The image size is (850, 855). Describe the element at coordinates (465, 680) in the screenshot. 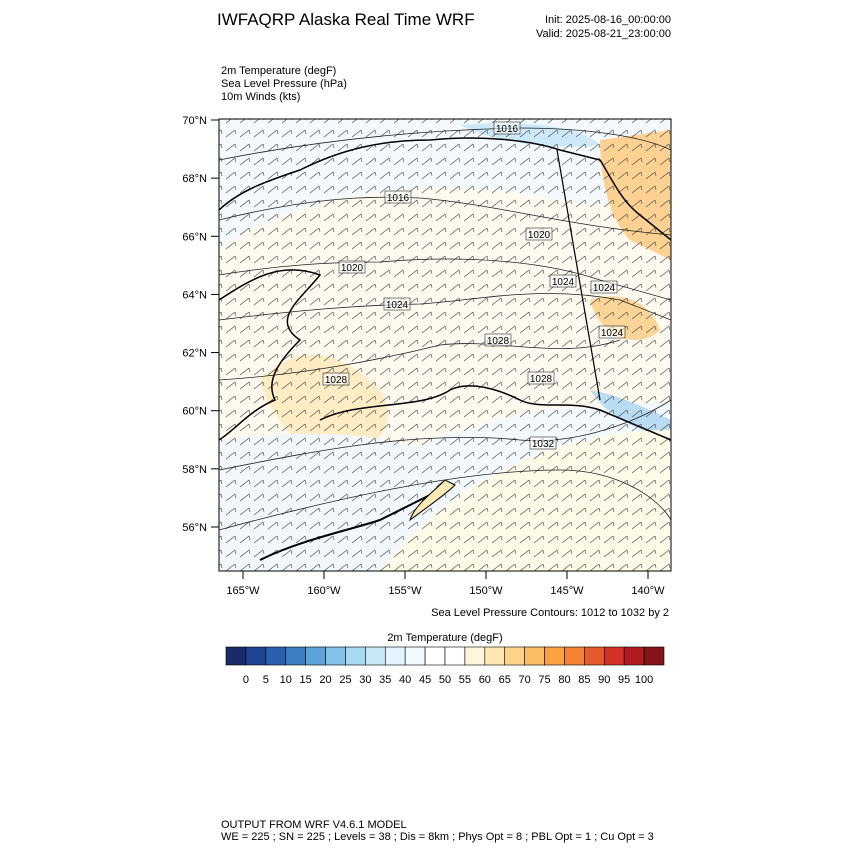

I see `colorbar-label: 55` at that location.